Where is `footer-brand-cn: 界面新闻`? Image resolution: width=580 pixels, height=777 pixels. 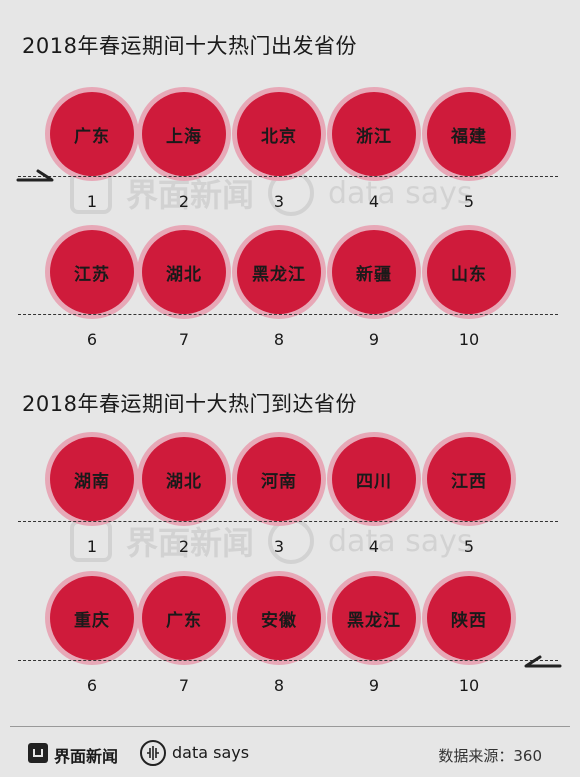
footer-brand-cn: 界面新闻 is located at coordinates (86, 756).